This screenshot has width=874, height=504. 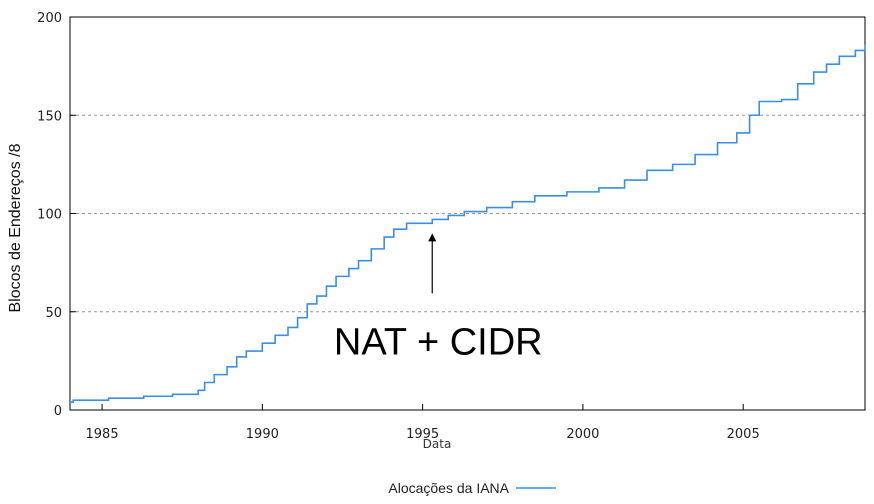 I want to click on x-tick-label: 1990, so click(x=262, y=434).